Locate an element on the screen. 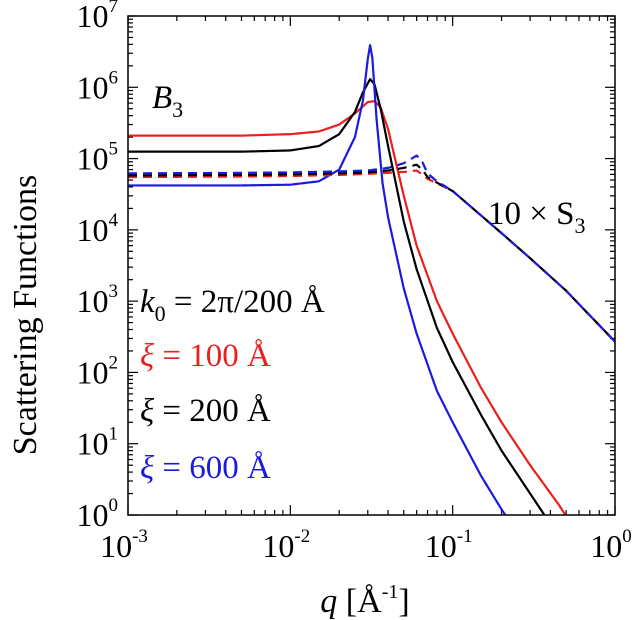 Image resolution: width=640 pixels, height=620 pixels. x-tick-label-exp: -1 is located at coordinates (465, 536).